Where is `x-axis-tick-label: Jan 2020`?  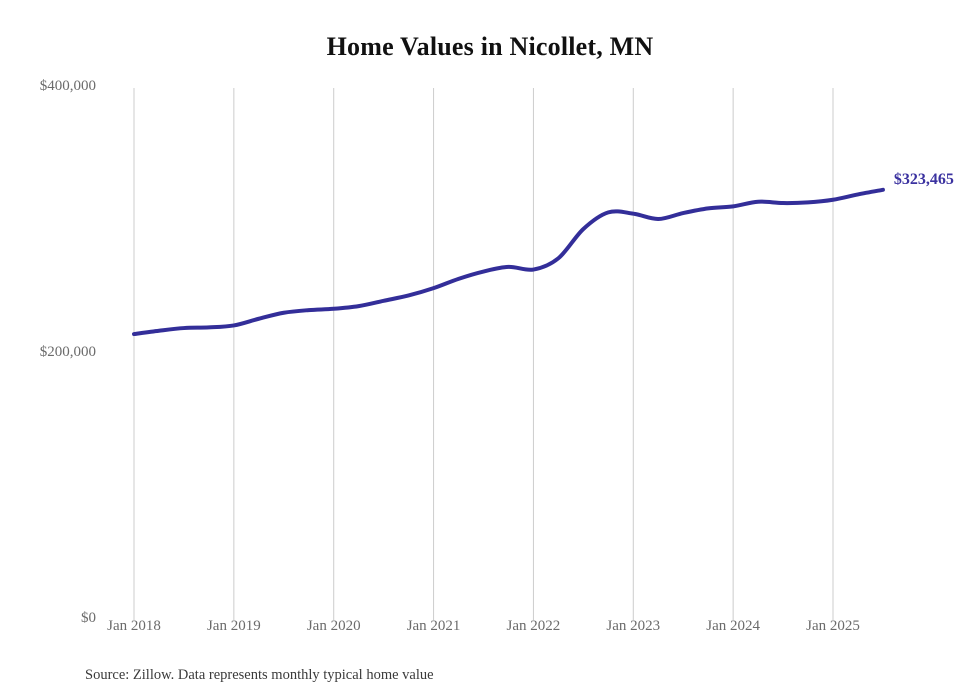 x-axis-tick-label: Jan 2020 is located at coordinates (333, 626).